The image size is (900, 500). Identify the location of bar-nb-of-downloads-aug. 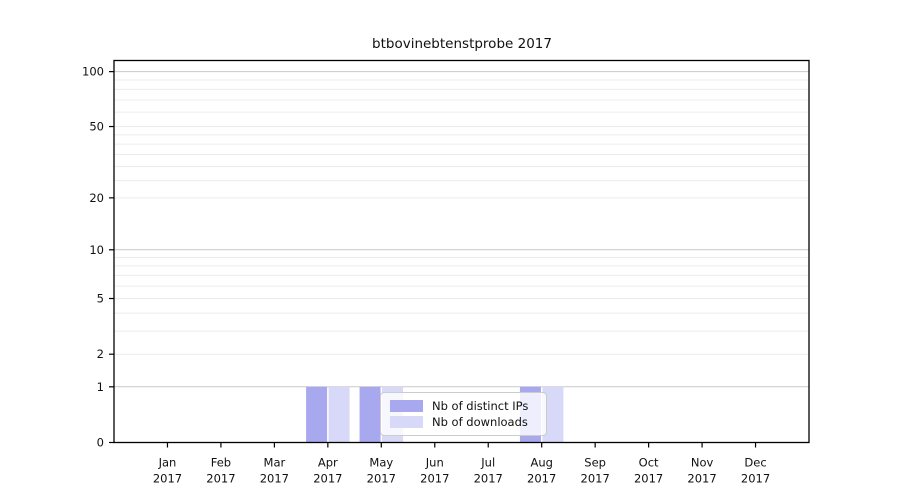
(553, 414).